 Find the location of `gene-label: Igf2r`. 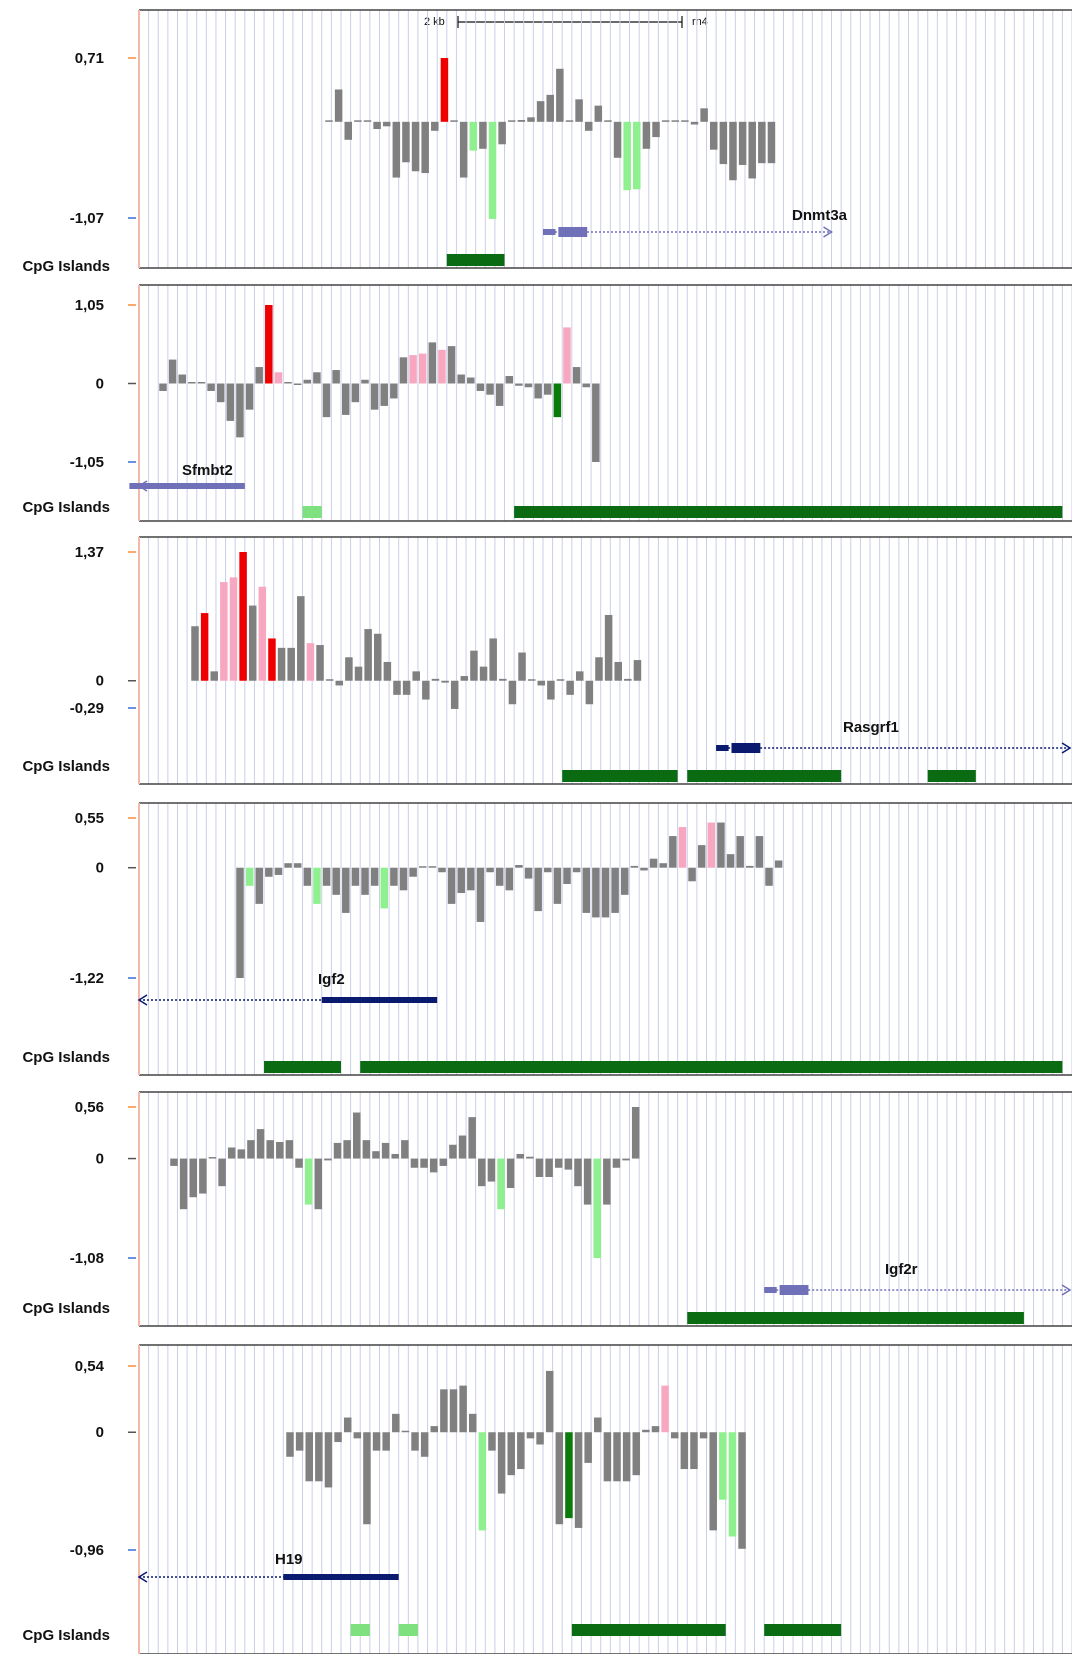

gene-label: Igf2r is located at coordinates (901, 1269).